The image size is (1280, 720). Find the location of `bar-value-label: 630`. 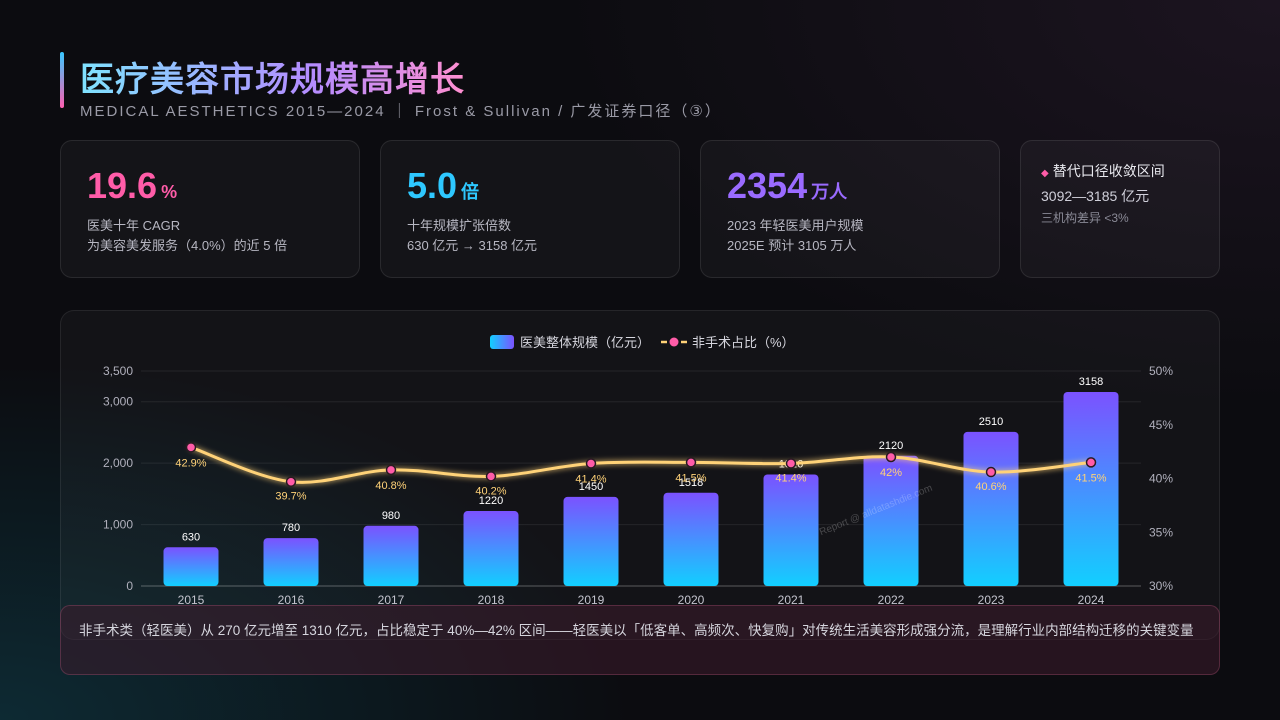

bar-value-label: 630 is located at coordinates (191, 537).